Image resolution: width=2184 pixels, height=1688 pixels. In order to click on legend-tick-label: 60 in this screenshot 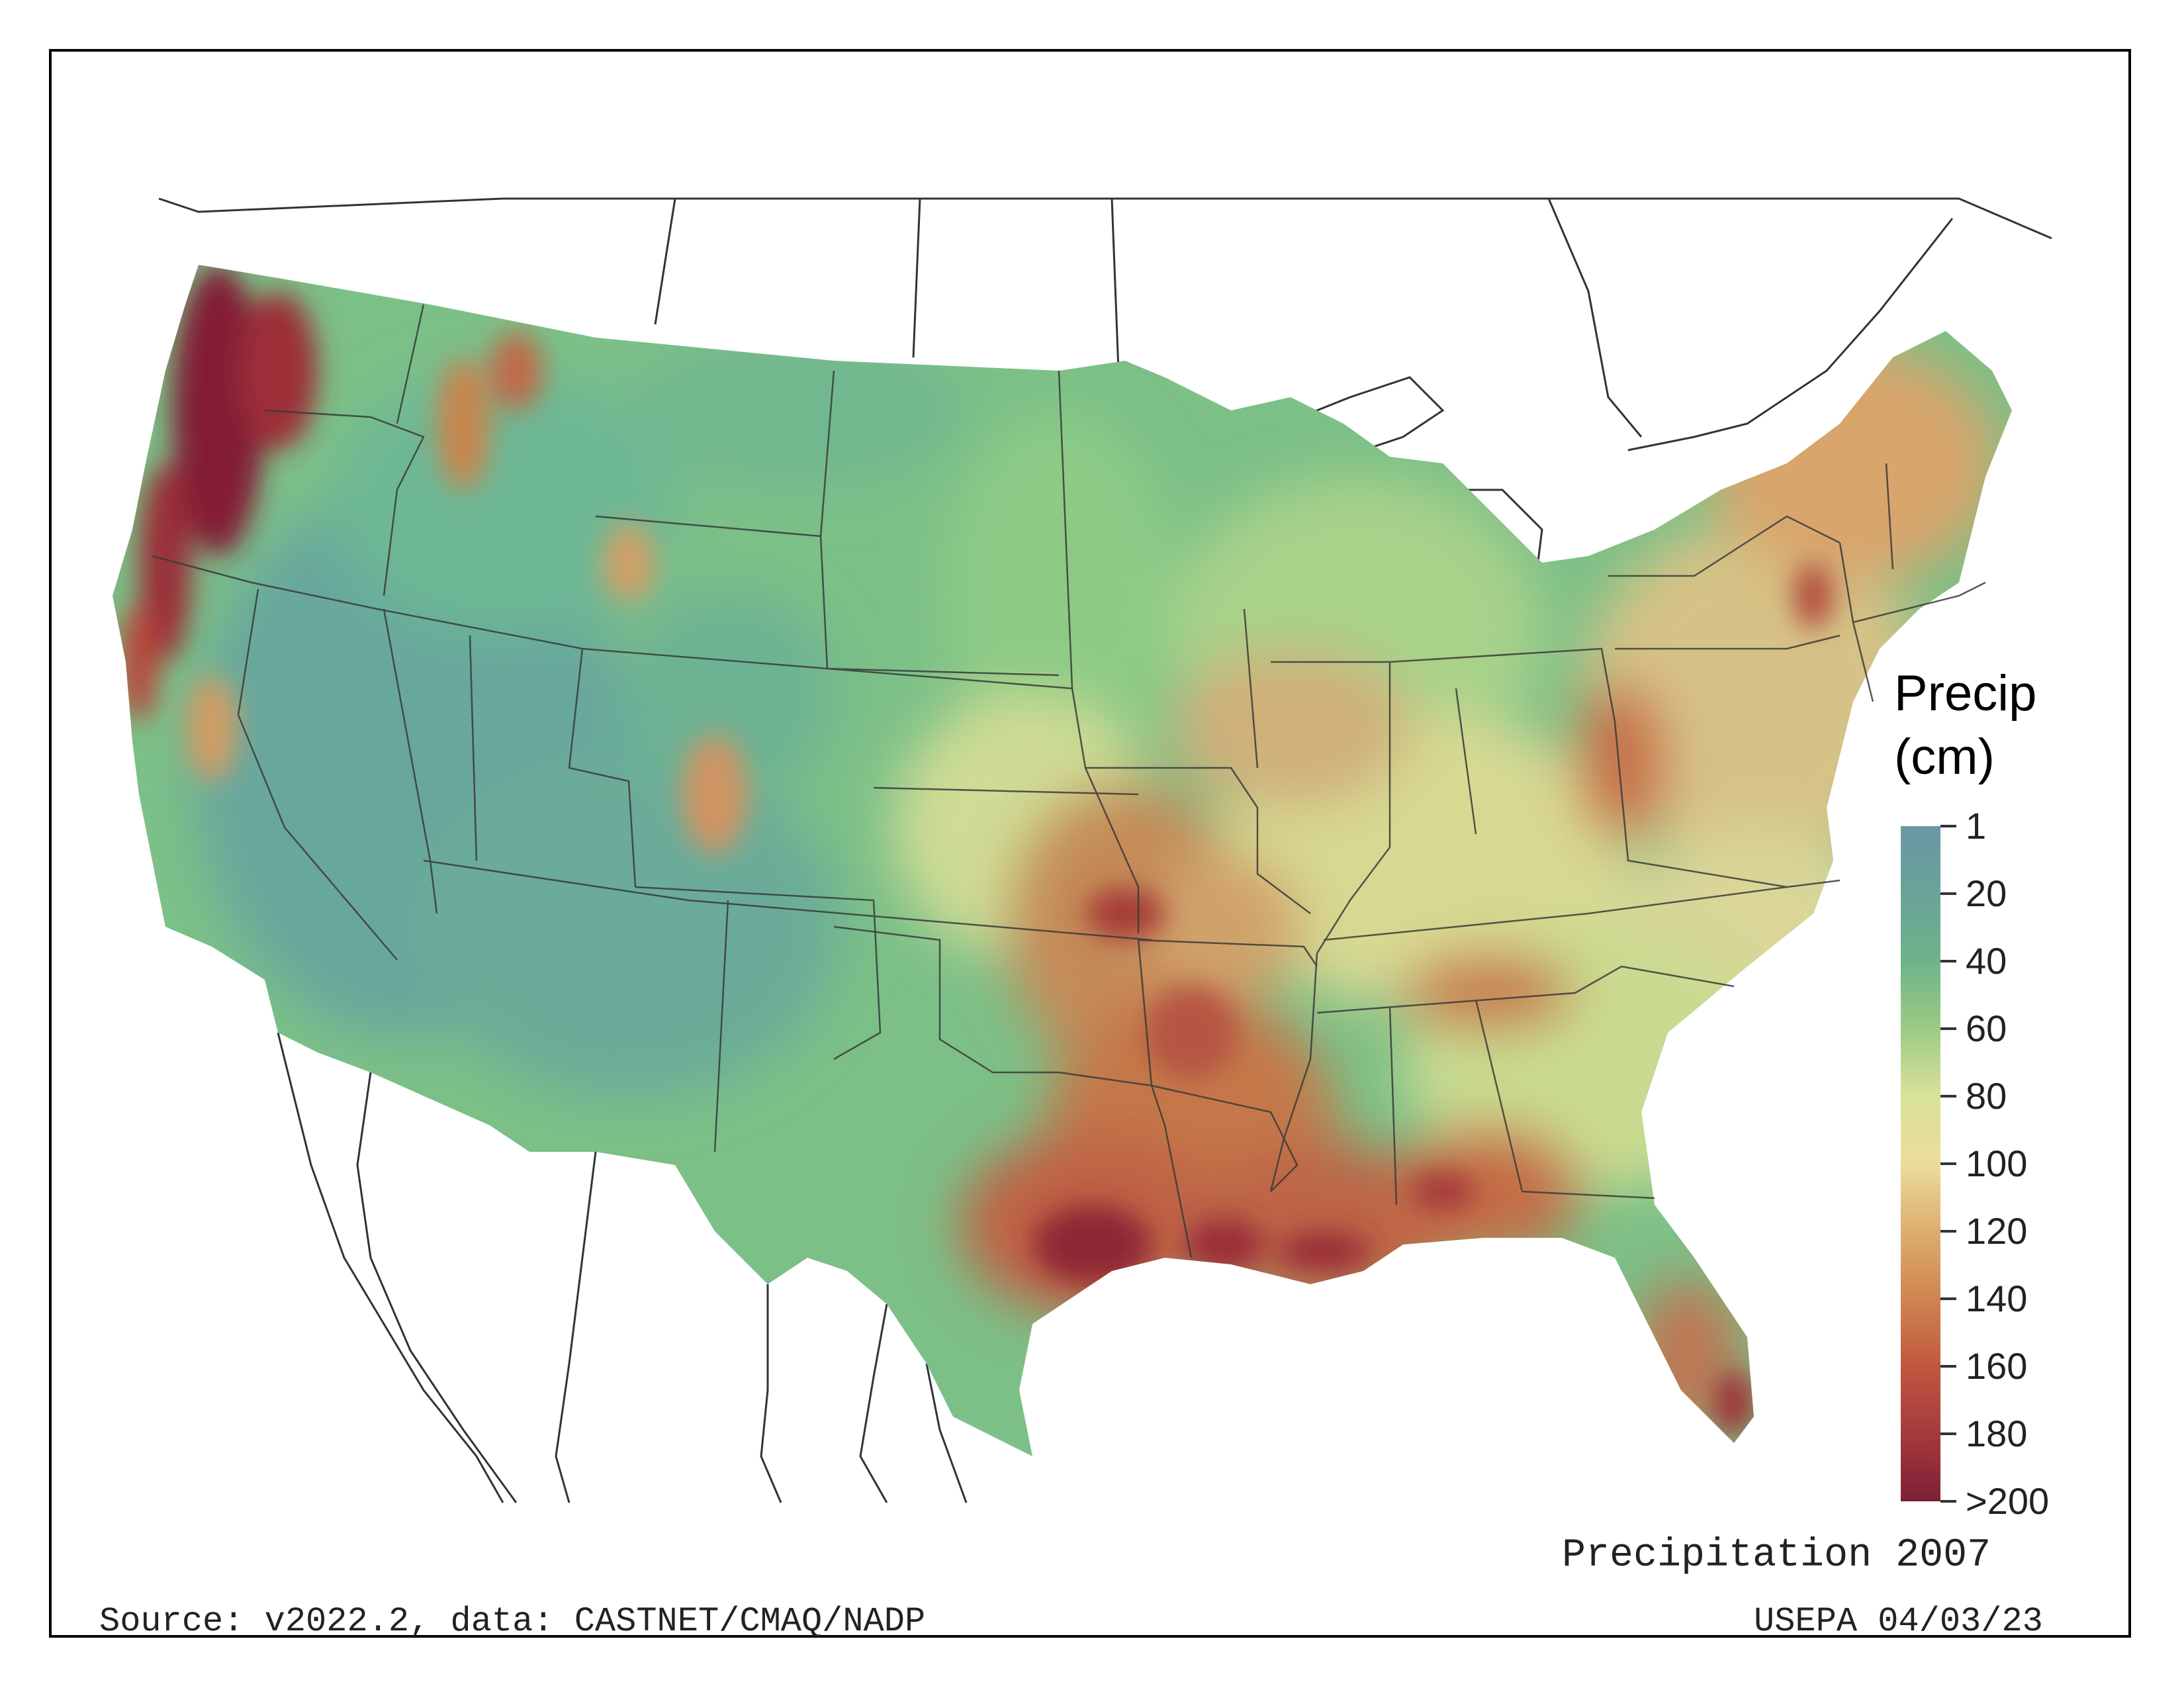, I will do `click(1986, 1028)`.